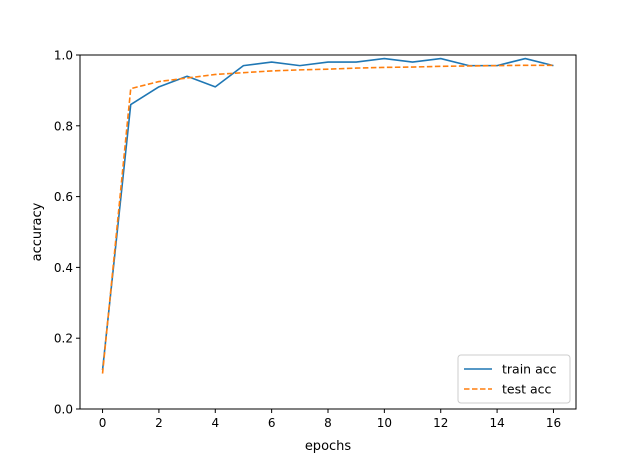 This screenshot has height=459, width=640. What do you see at coordinates (63, 339) in the screenshot?
I see `y-tick-label: 0.2` at bounding box center [63, 339].